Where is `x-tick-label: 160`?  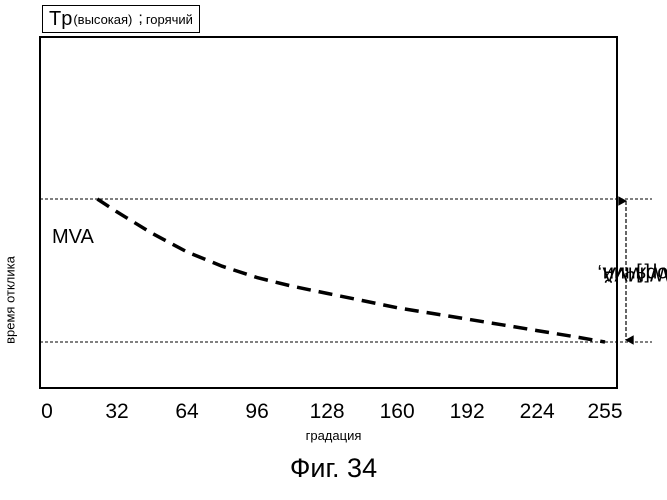 x-tick-label: 160 is located at coordinates (397, 411).